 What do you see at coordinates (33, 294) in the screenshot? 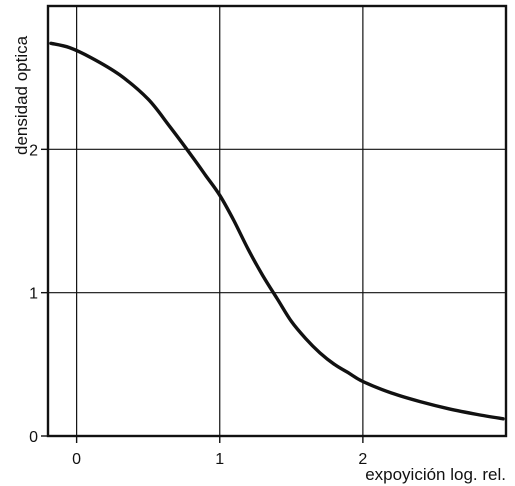
I see `y-tick-label-1: 1` at bounding box center [33, 294].